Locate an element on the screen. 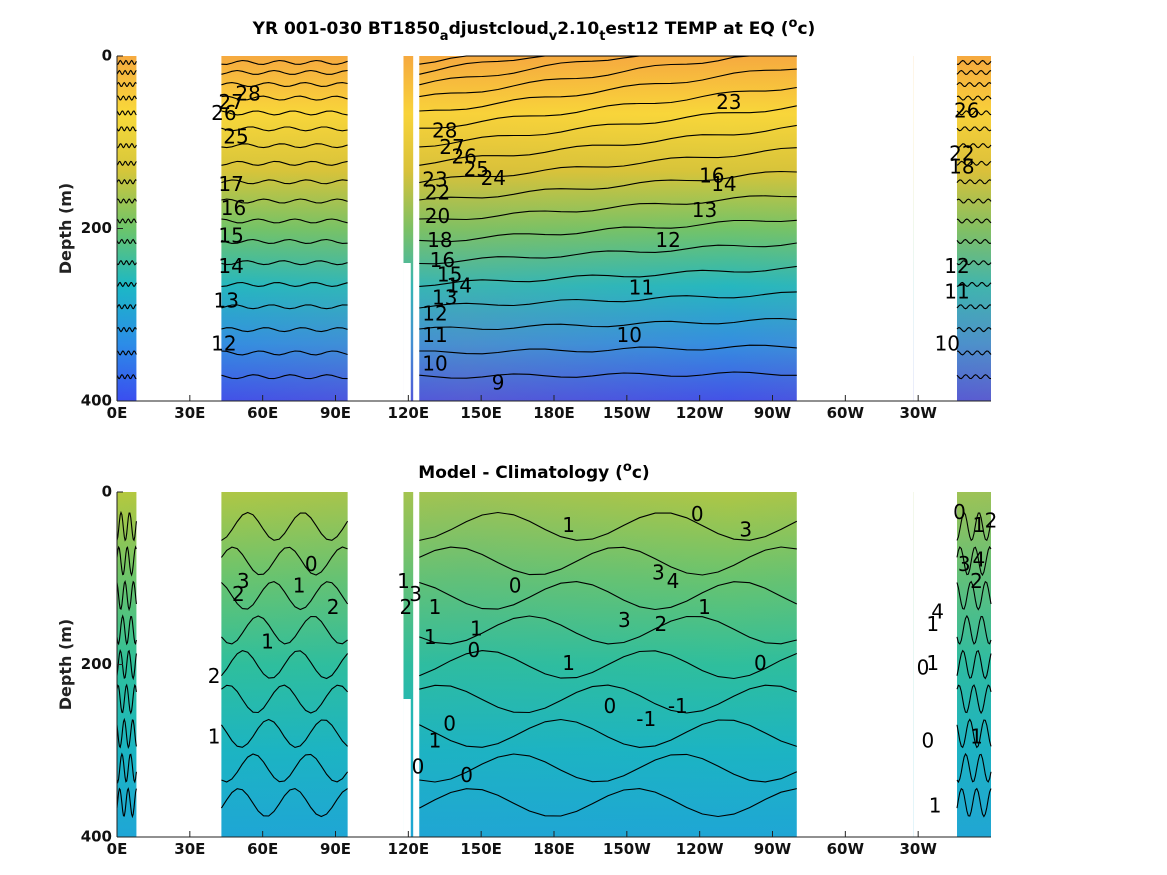 Image resolution: width=1167 pixels, height=875 pixels. contour-label: 27 is located at coordinates (451, 147).